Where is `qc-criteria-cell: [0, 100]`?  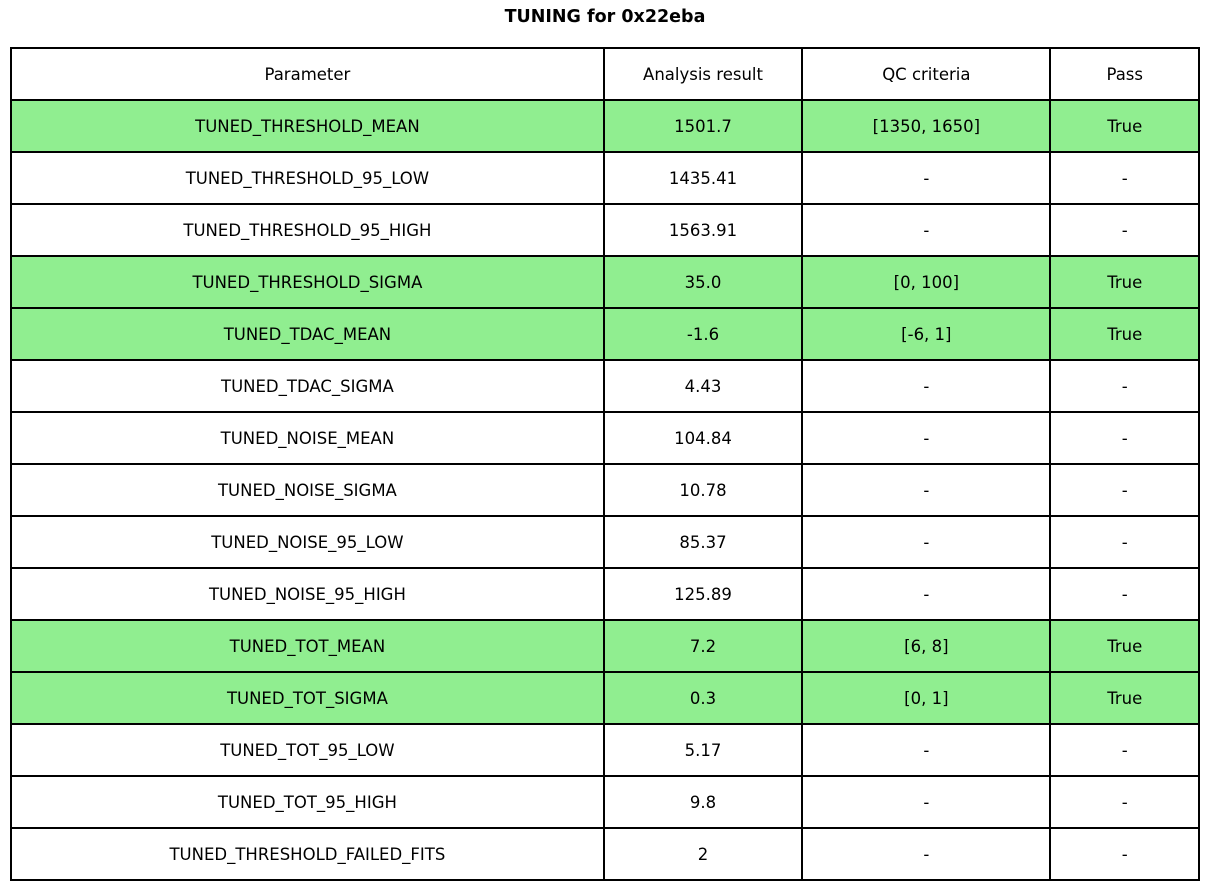 qc-criteria-cell: [0, 100] is located at coordinates (926, 282).